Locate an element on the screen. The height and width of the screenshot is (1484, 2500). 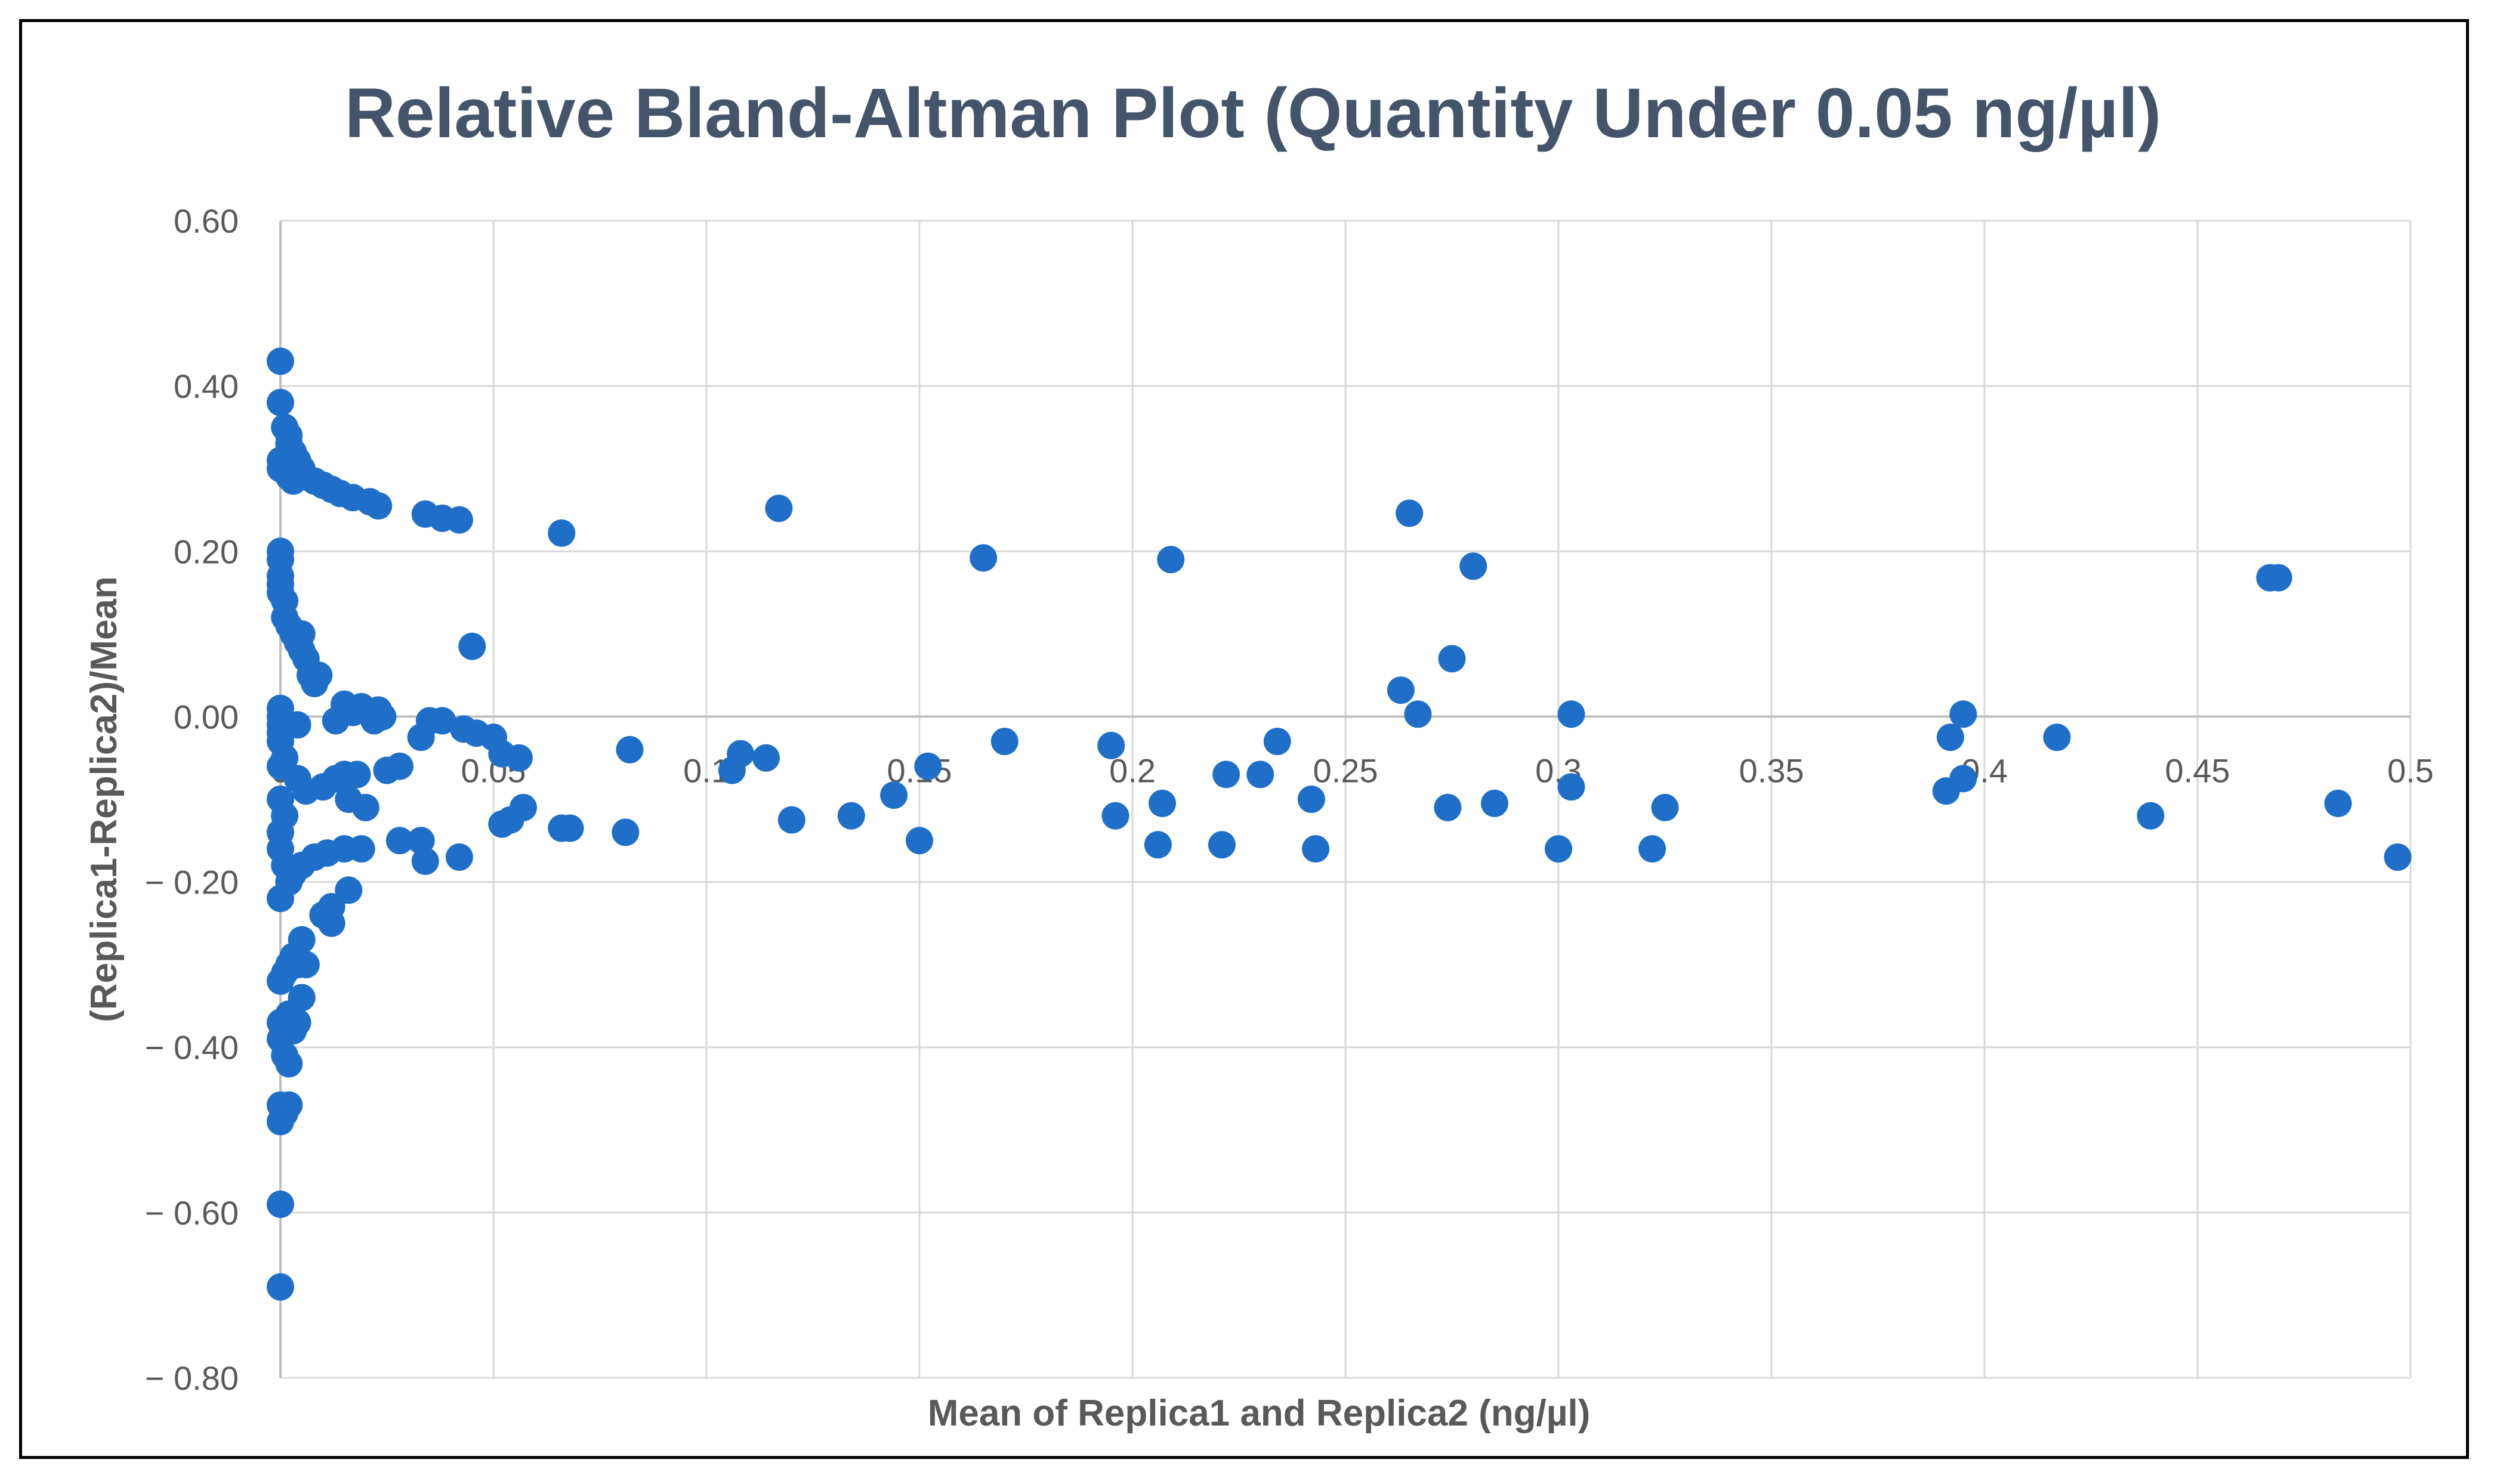
x-tick-label: 0.2 is located at coordinates (1132, 770).